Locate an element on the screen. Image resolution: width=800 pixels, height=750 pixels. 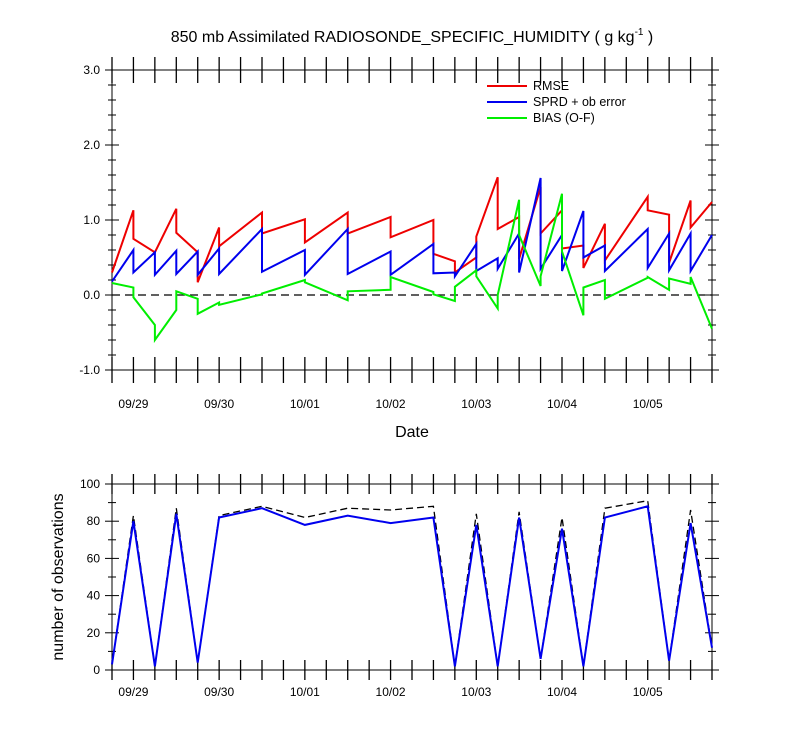
top-x-axis-title: Date is located at coordinates (412, 432).